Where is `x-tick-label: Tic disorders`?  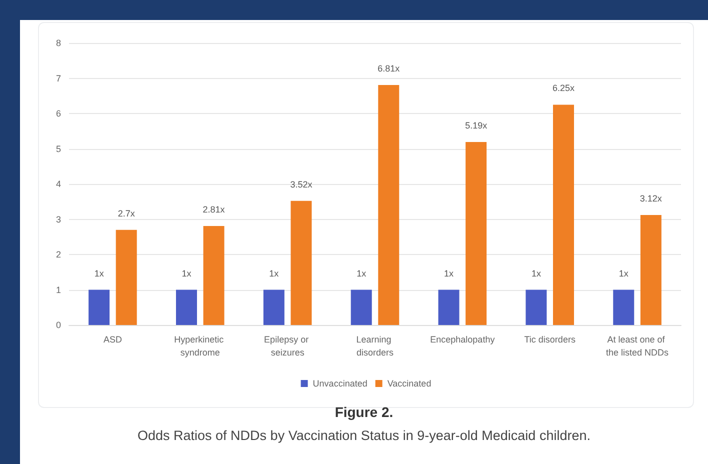
x-tick-label: Tic disorders is located at coordinates (550, 339).